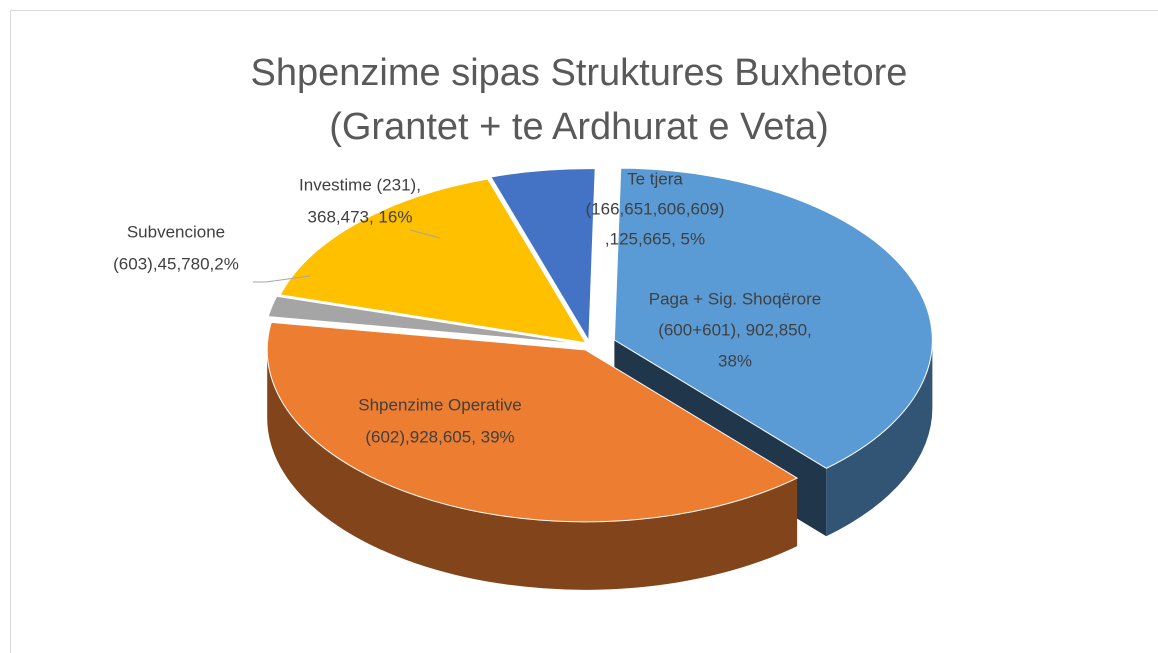  What do you see at coordinates (439, 436) in the screenshot?
I see `data-label: (602),928,605, 39%` at bounding box center [439, 436].